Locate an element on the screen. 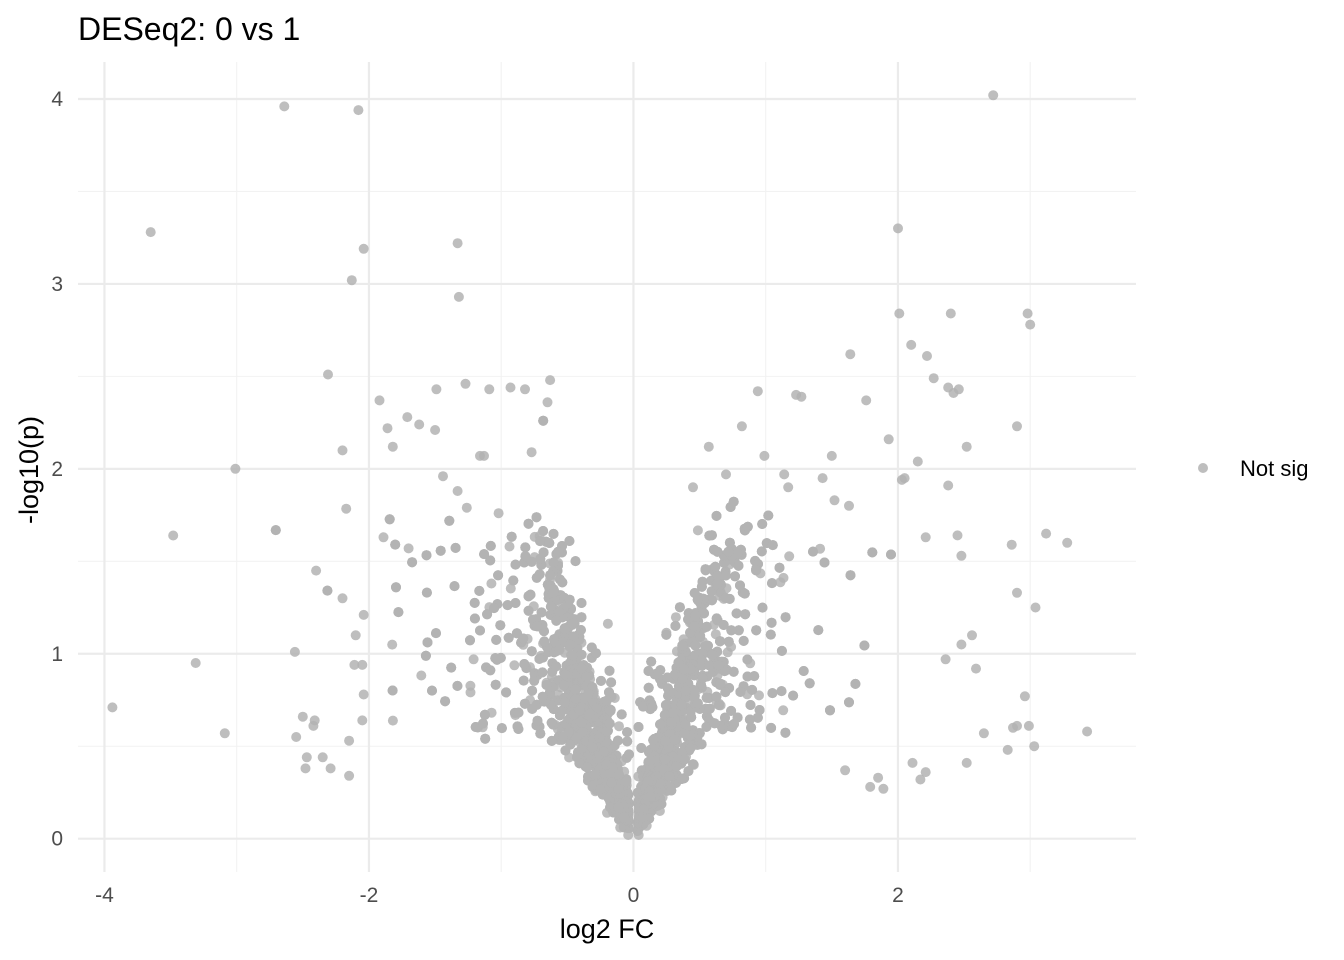  x-axis-label: log2 FC is located at coordinates (607, 929).